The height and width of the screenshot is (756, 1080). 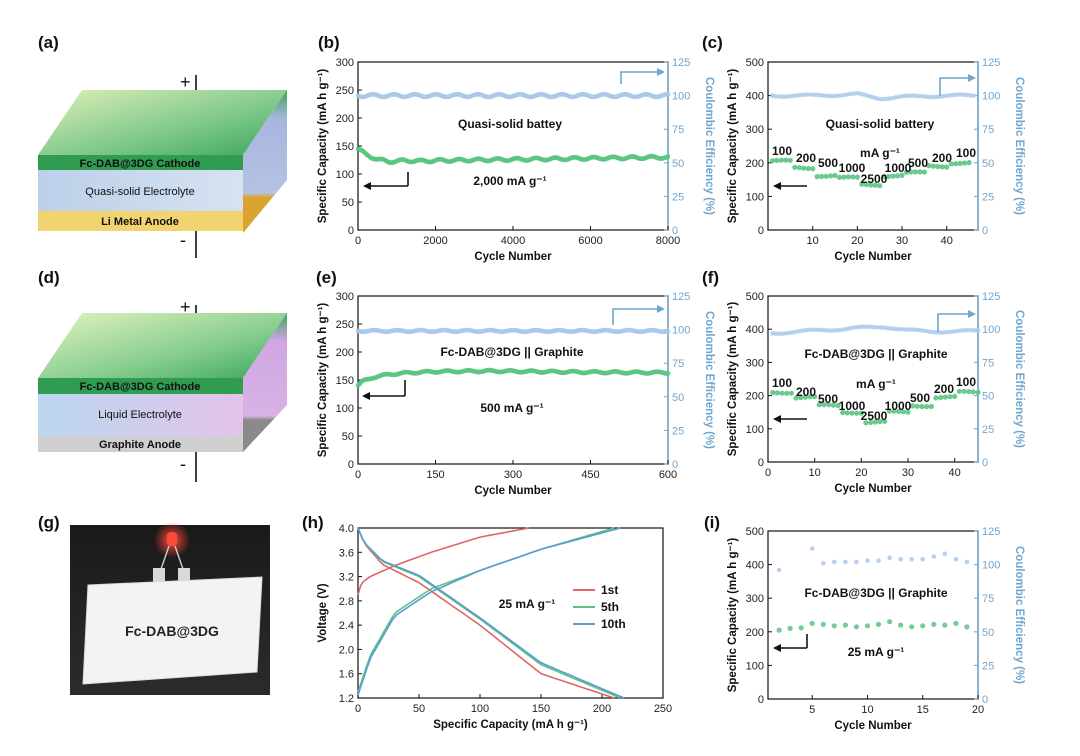 What do you see at coordinates (668, 241) in the screenshot?
I see `x-tick-label-b: 8000` at bounding box center [668, 241].